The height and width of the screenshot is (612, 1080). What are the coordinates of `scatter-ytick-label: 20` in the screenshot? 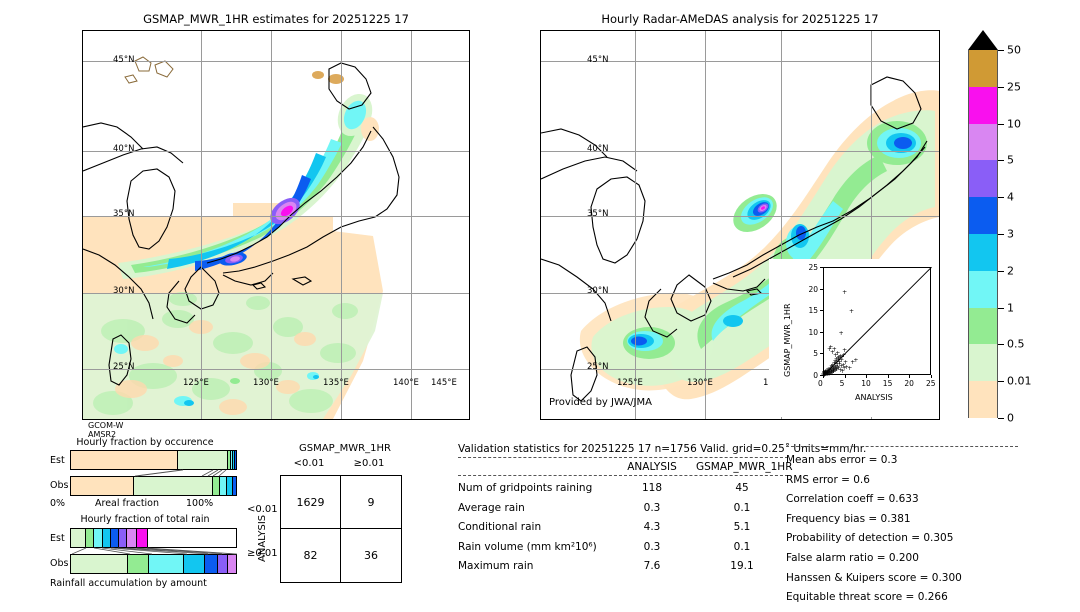 It's located at (813, 289).